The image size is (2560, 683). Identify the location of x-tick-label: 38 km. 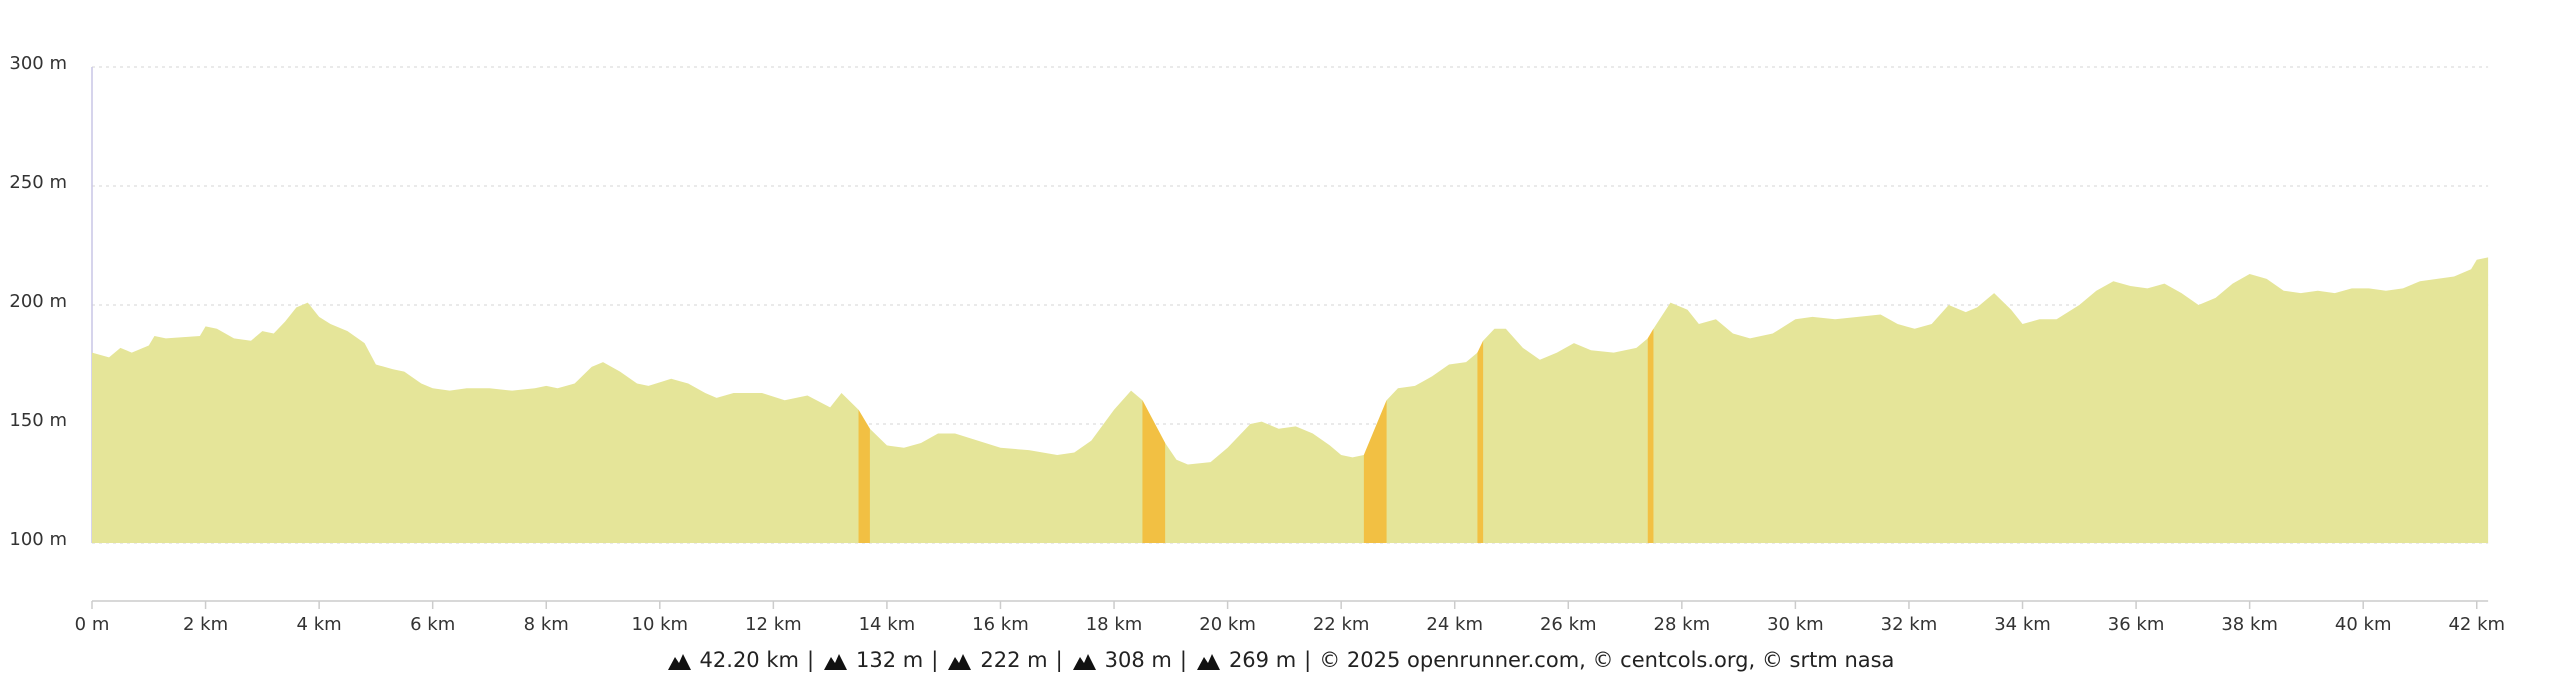
(2249, 624).